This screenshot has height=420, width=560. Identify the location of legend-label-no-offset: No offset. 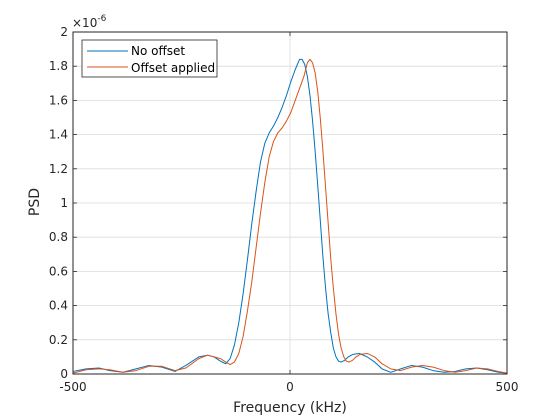
(158, 51).